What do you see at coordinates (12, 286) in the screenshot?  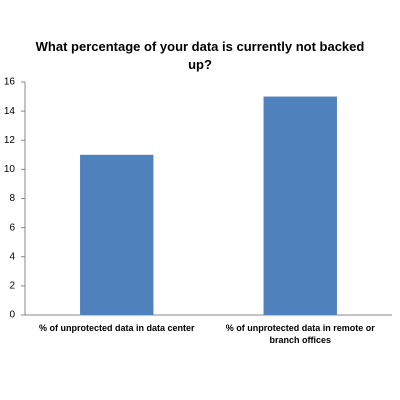 I see `y-tick-label: 2` at bounding box center [12, 286].